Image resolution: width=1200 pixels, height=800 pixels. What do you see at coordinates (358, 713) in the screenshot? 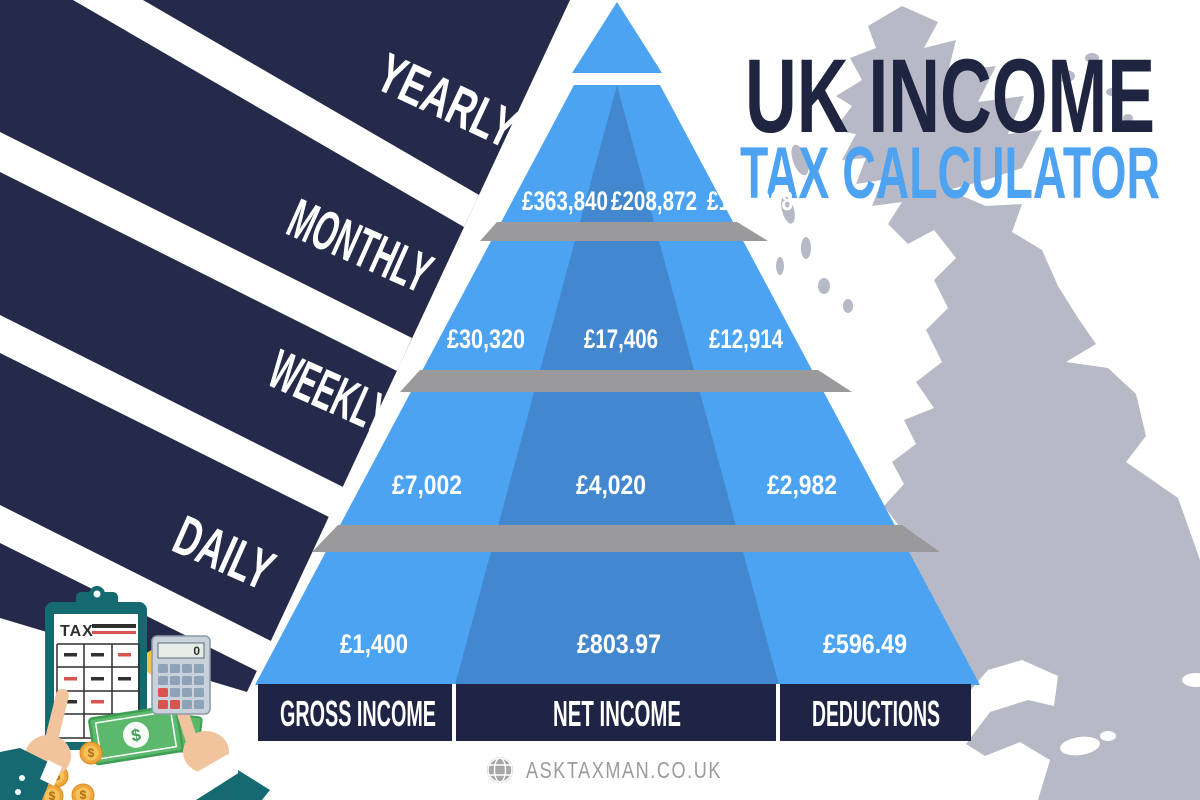
I see `column-header-gross: GROSS INCOME` at bounding box center [358, 713].